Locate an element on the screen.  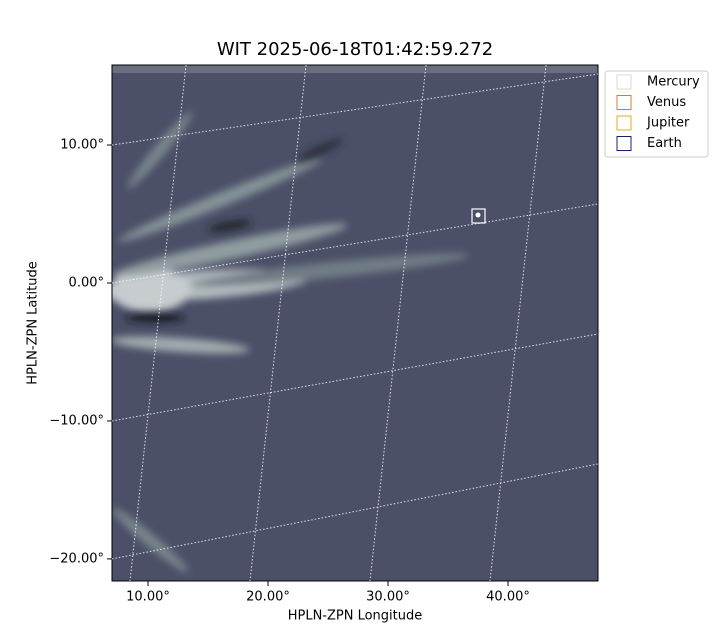
y-tick-label: −20.00° is located at coordinates (76, 558).